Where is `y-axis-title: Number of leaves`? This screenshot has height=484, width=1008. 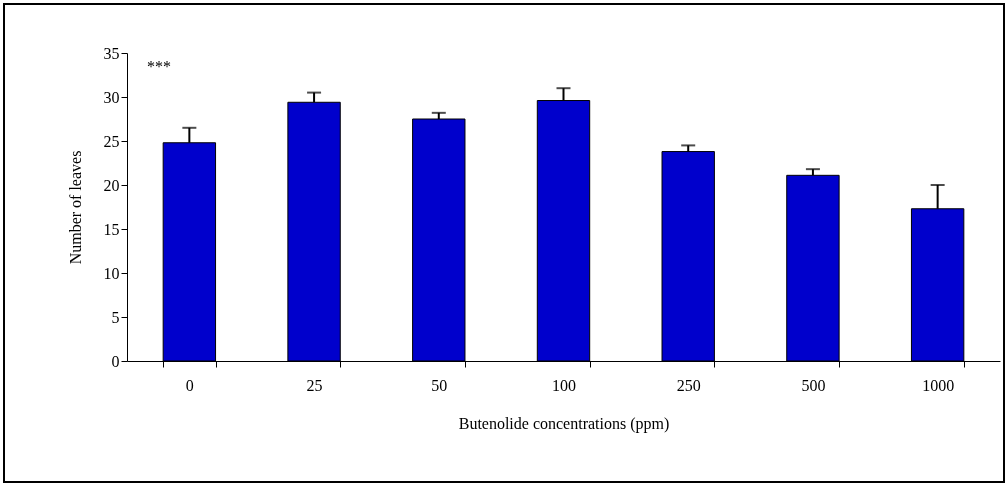 y-axis-title: Number of leaves is located at coordinates (75, 207).